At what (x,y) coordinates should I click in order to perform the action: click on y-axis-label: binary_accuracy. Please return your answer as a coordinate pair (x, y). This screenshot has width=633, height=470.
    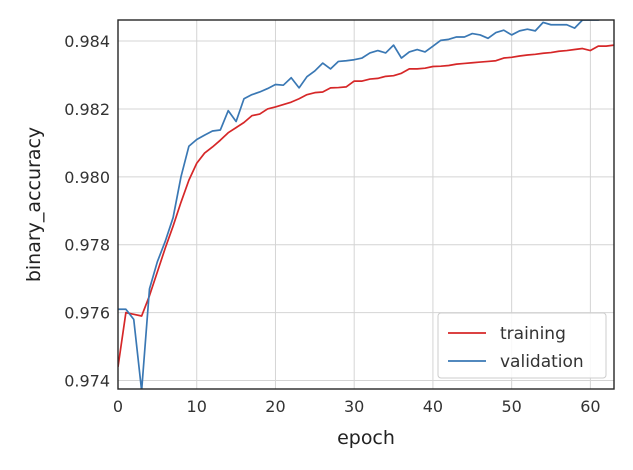
    Looking at the image, I should click on (34, 204).